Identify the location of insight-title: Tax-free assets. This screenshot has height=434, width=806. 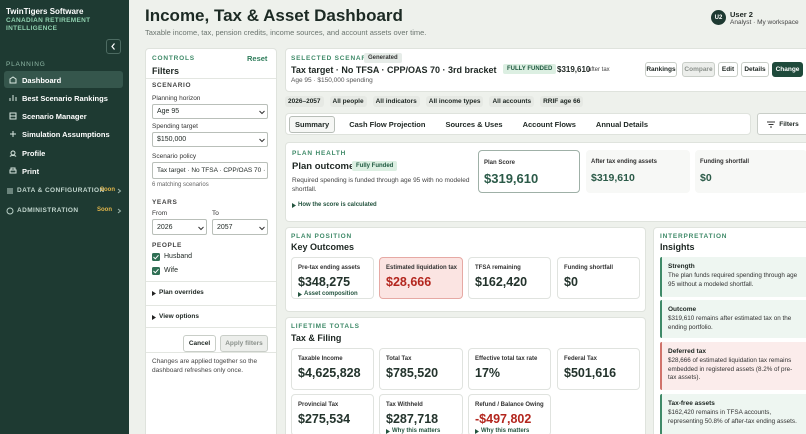
(691, 403).